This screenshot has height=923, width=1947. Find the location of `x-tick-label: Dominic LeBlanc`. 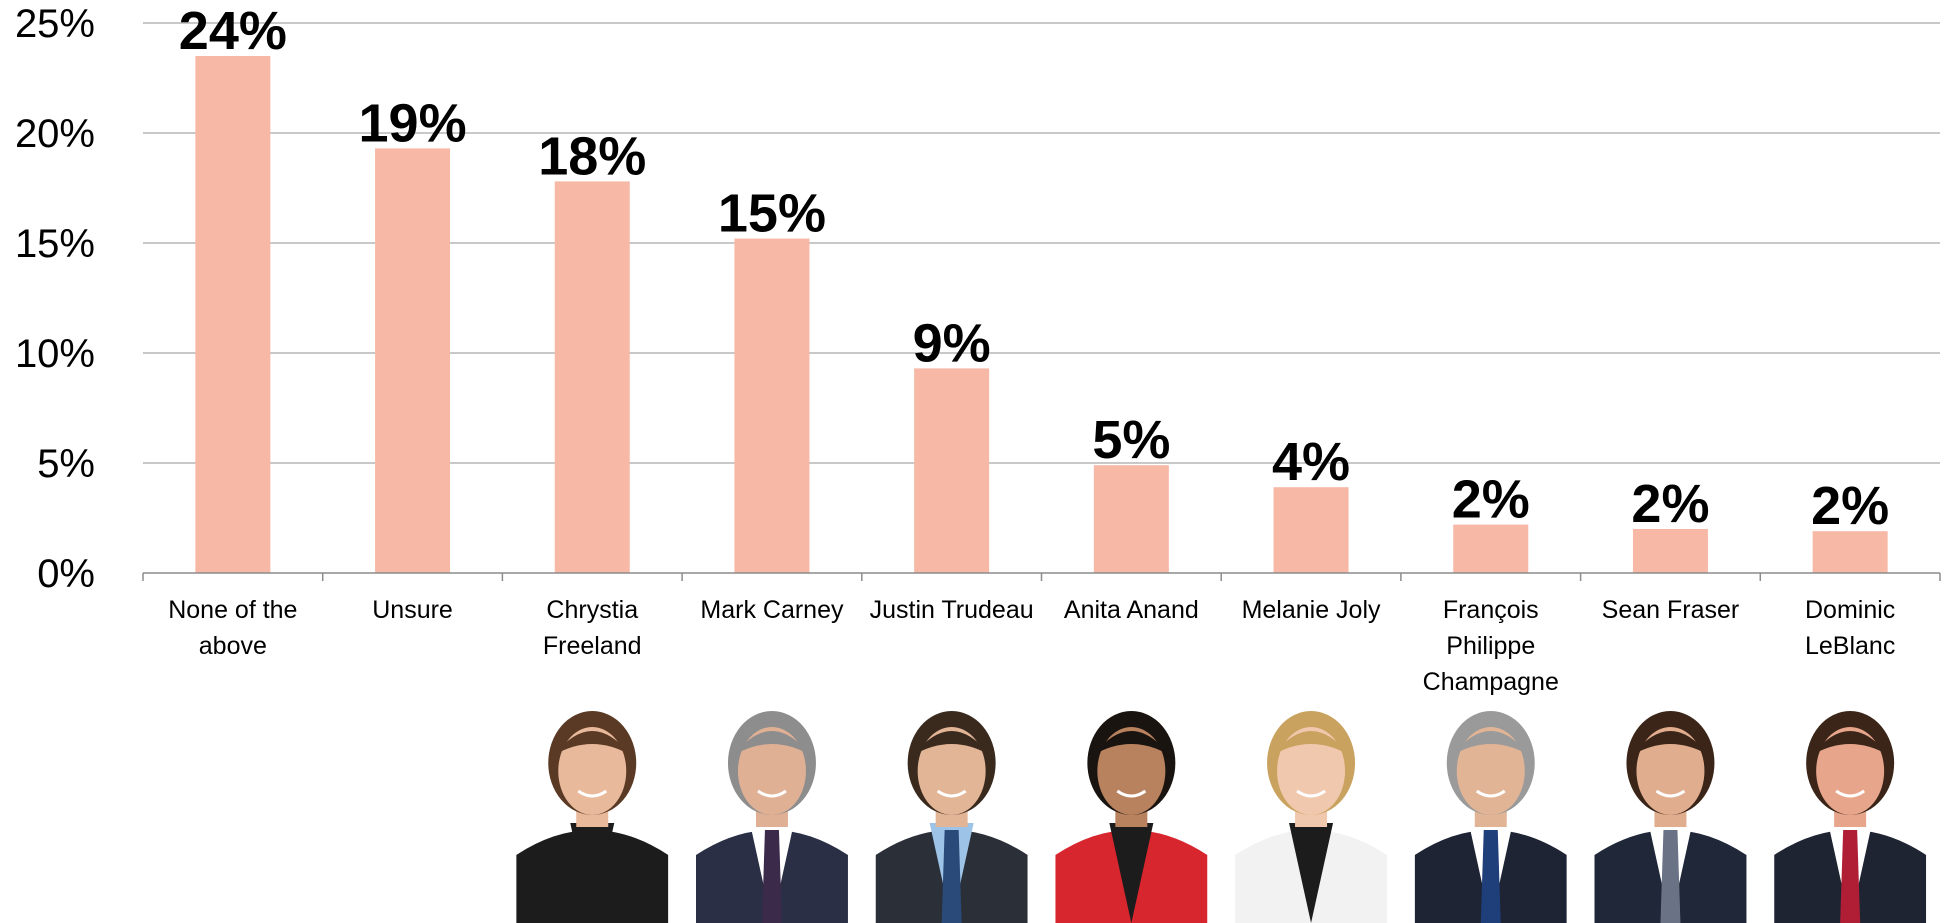

x-tick-label: Dominic LeBlanc is located at coordinates (1850, 628).